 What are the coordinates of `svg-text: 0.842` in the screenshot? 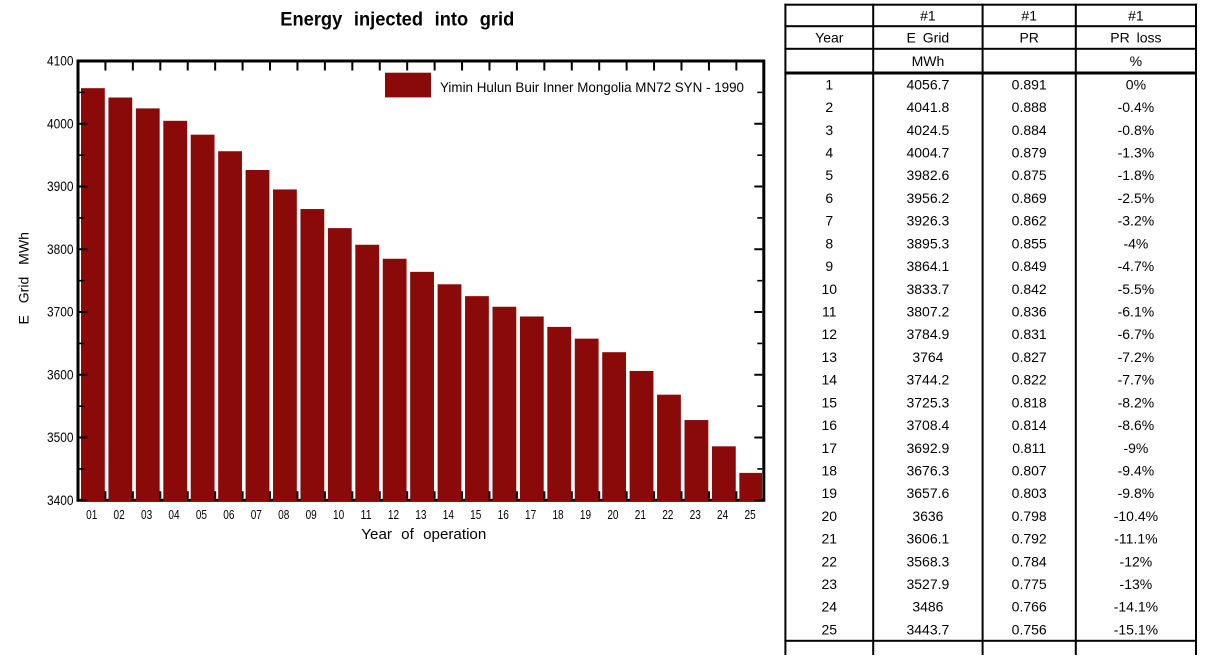 It's located at (1029, 289).